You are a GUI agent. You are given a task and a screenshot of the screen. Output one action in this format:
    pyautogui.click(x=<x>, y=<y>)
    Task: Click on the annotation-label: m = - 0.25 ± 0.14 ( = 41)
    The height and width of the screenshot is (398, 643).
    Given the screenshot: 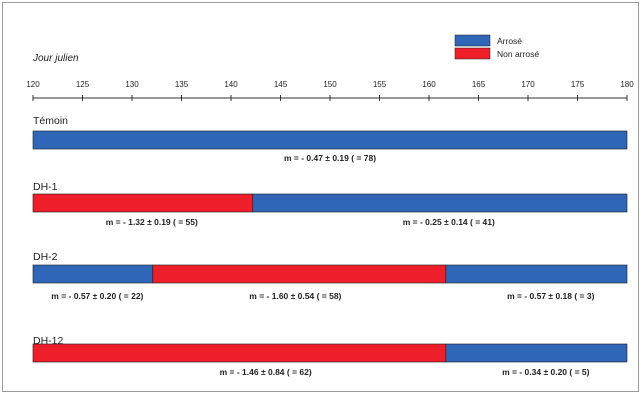 What is the action you would take?
    pyautogui.click(x=449, y=222)
    